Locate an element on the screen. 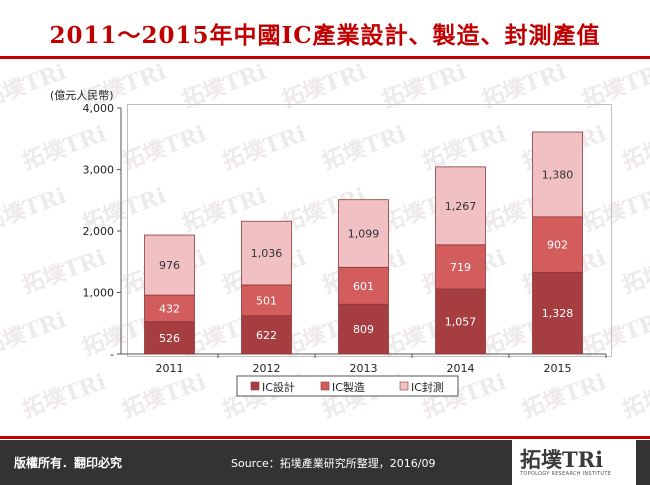 This screenshot has height=485, width=650. footer-divider is located at coordinates (325, 437).